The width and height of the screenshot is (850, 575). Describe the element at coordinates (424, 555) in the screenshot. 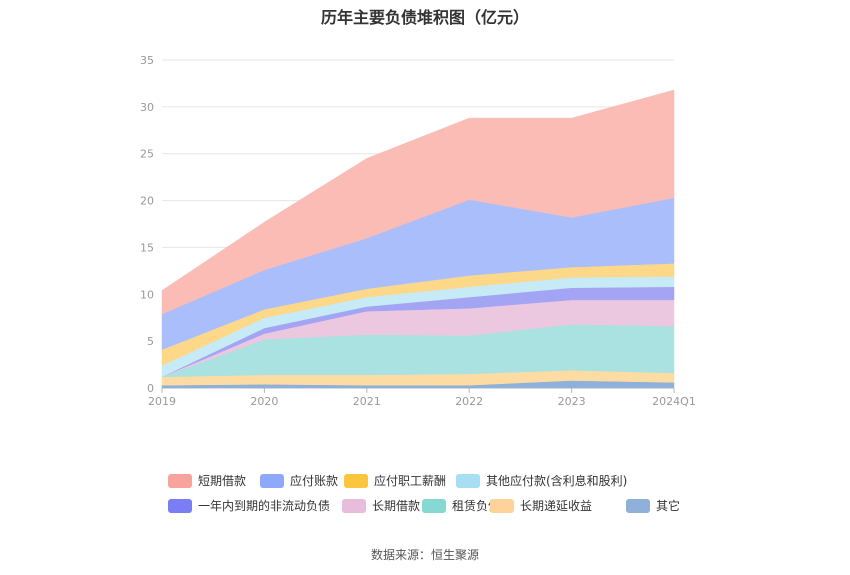

I see `data-source: 数据来源：恒生聚源` at that location.